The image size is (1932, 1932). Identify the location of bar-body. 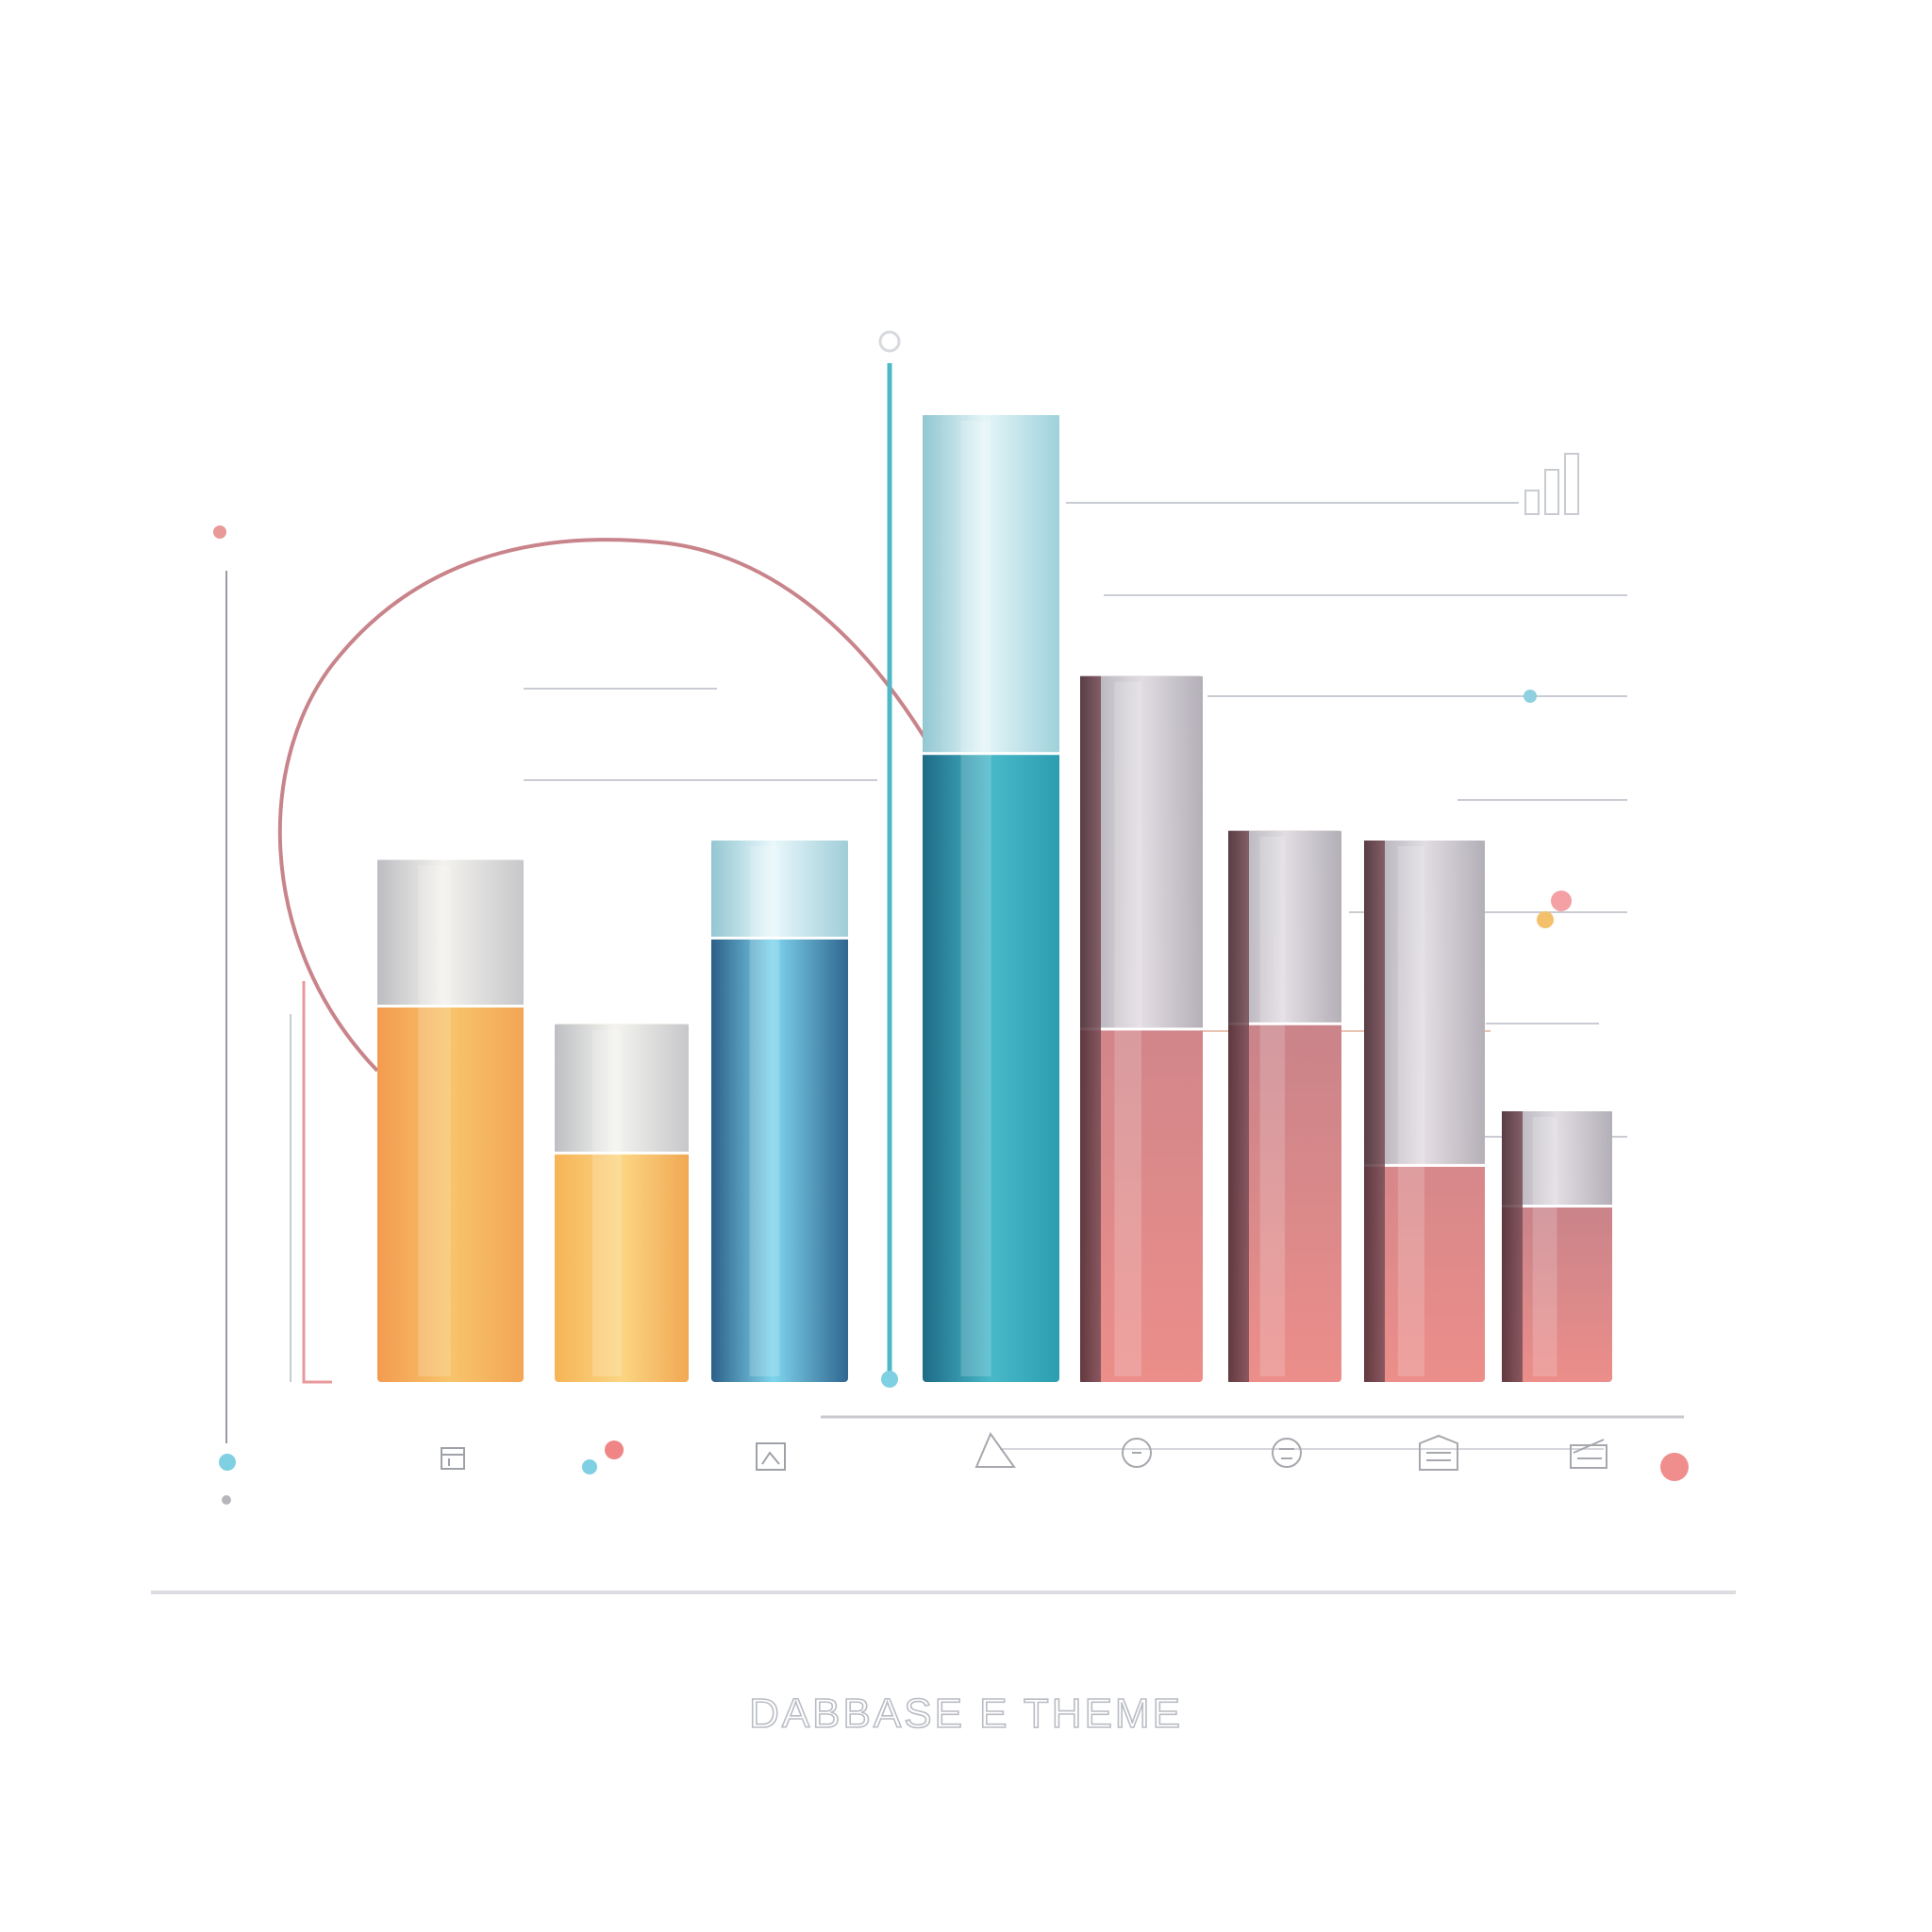
(779, 1111).